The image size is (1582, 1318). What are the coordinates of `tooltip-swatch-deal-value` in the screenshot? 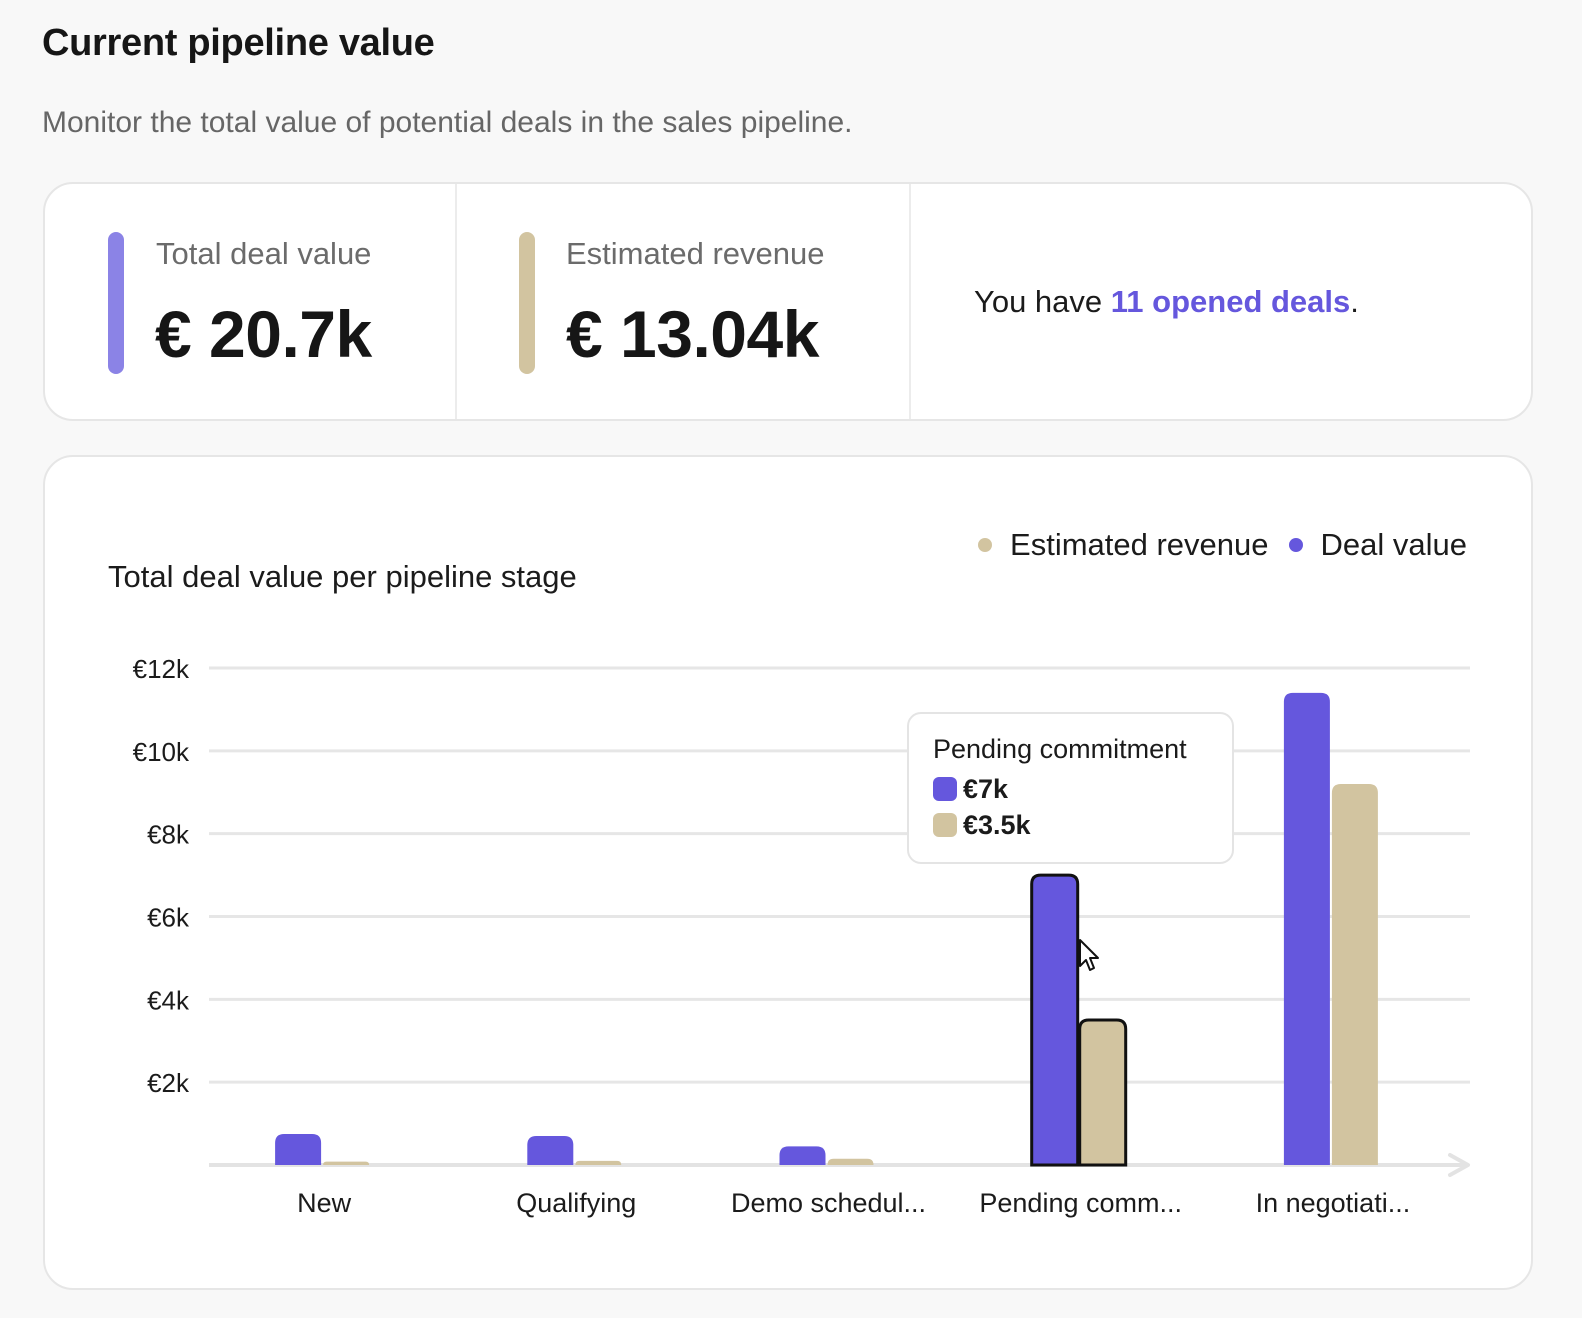 It's located at (945, 789).